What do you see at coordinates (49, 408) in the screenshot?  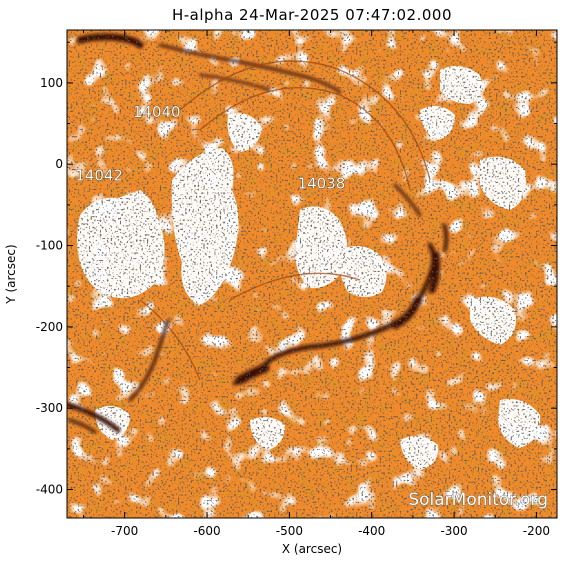 I see `y-tick-label: -300` at bounding box center [49, 408].